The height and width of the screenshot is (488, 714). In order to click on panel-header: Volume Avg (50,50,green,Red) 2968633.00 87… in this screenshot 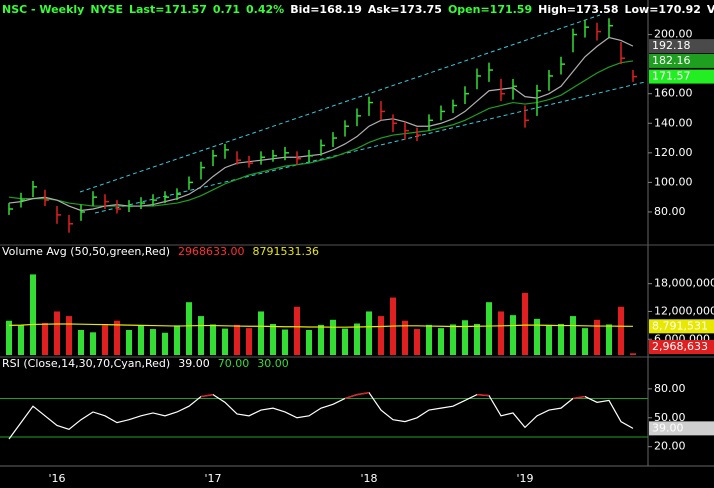, I will do `click(160, 251)`.